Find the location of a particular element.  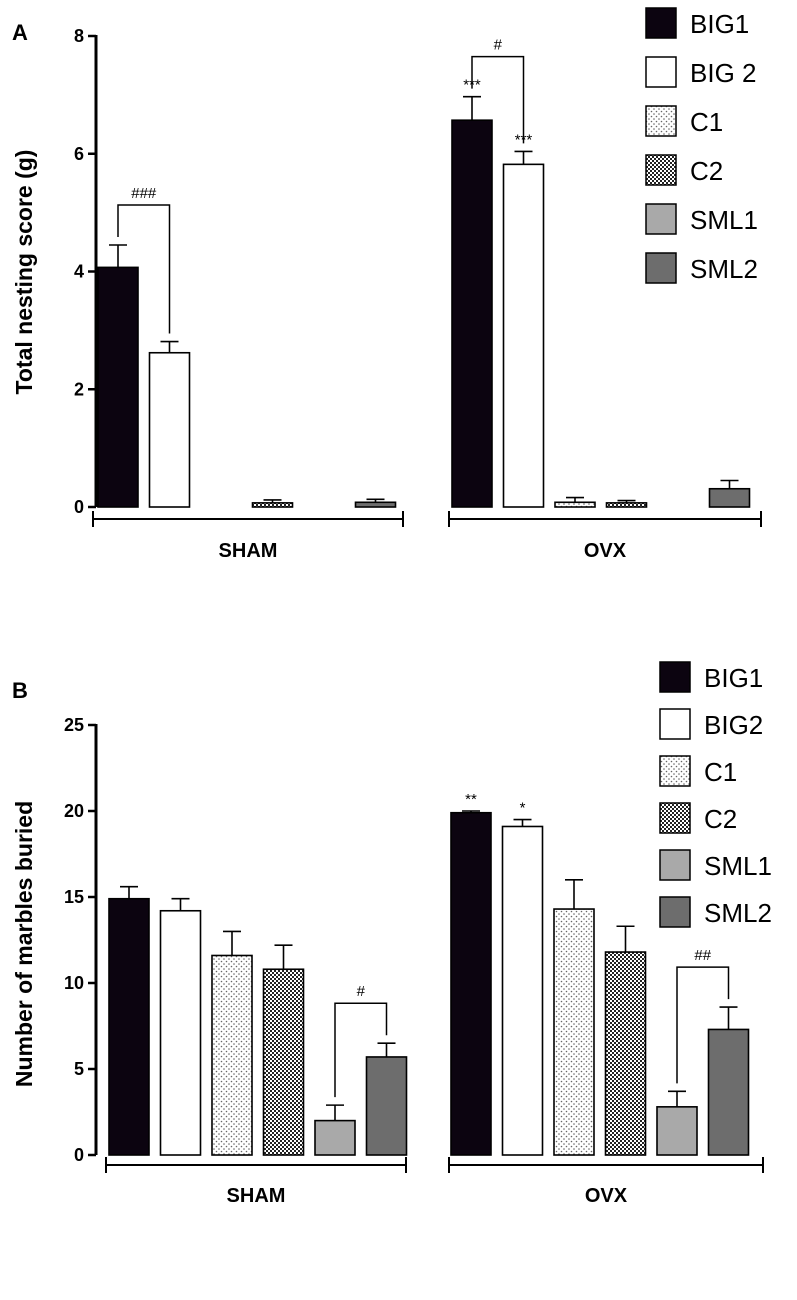

panel-b-legend-label: C2 is located at coordinates (720, 819).